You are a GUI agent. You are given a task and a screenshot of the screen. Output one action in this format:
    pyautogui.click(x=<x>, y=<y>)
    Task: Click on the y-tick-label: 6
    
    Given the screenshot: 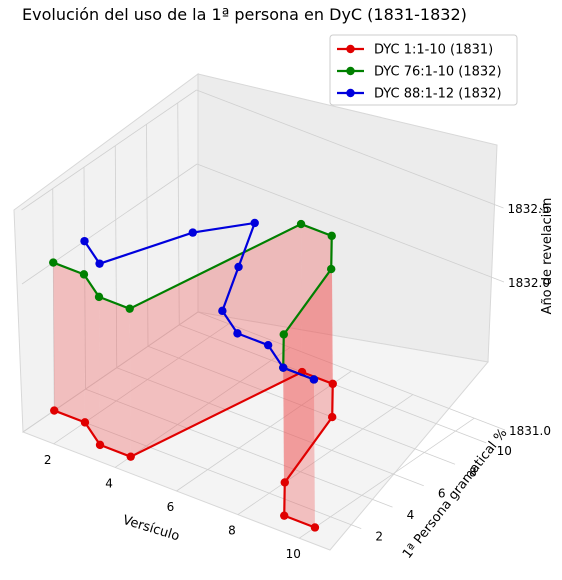 What is the action you would take?
    pyautogui.click(x=442, y=494)
    